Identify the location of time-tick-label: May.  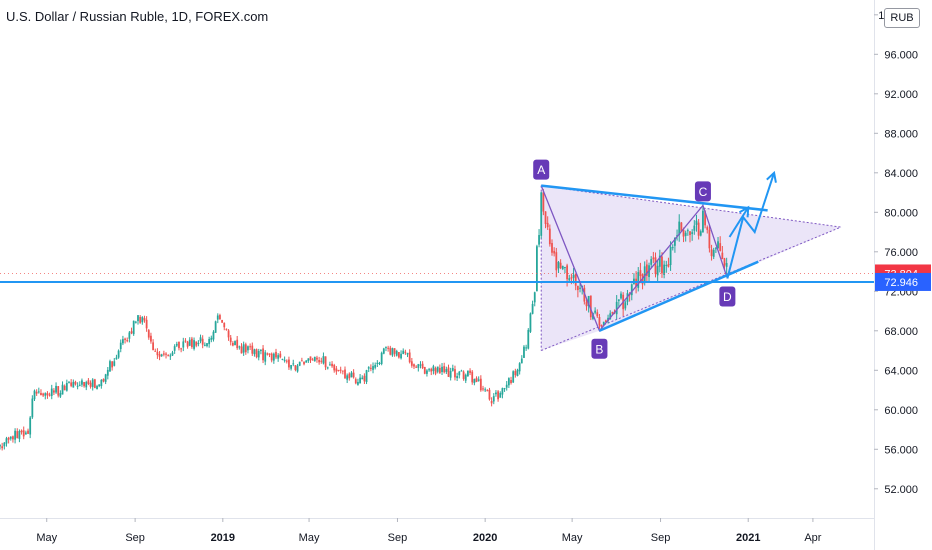
(309, 538).